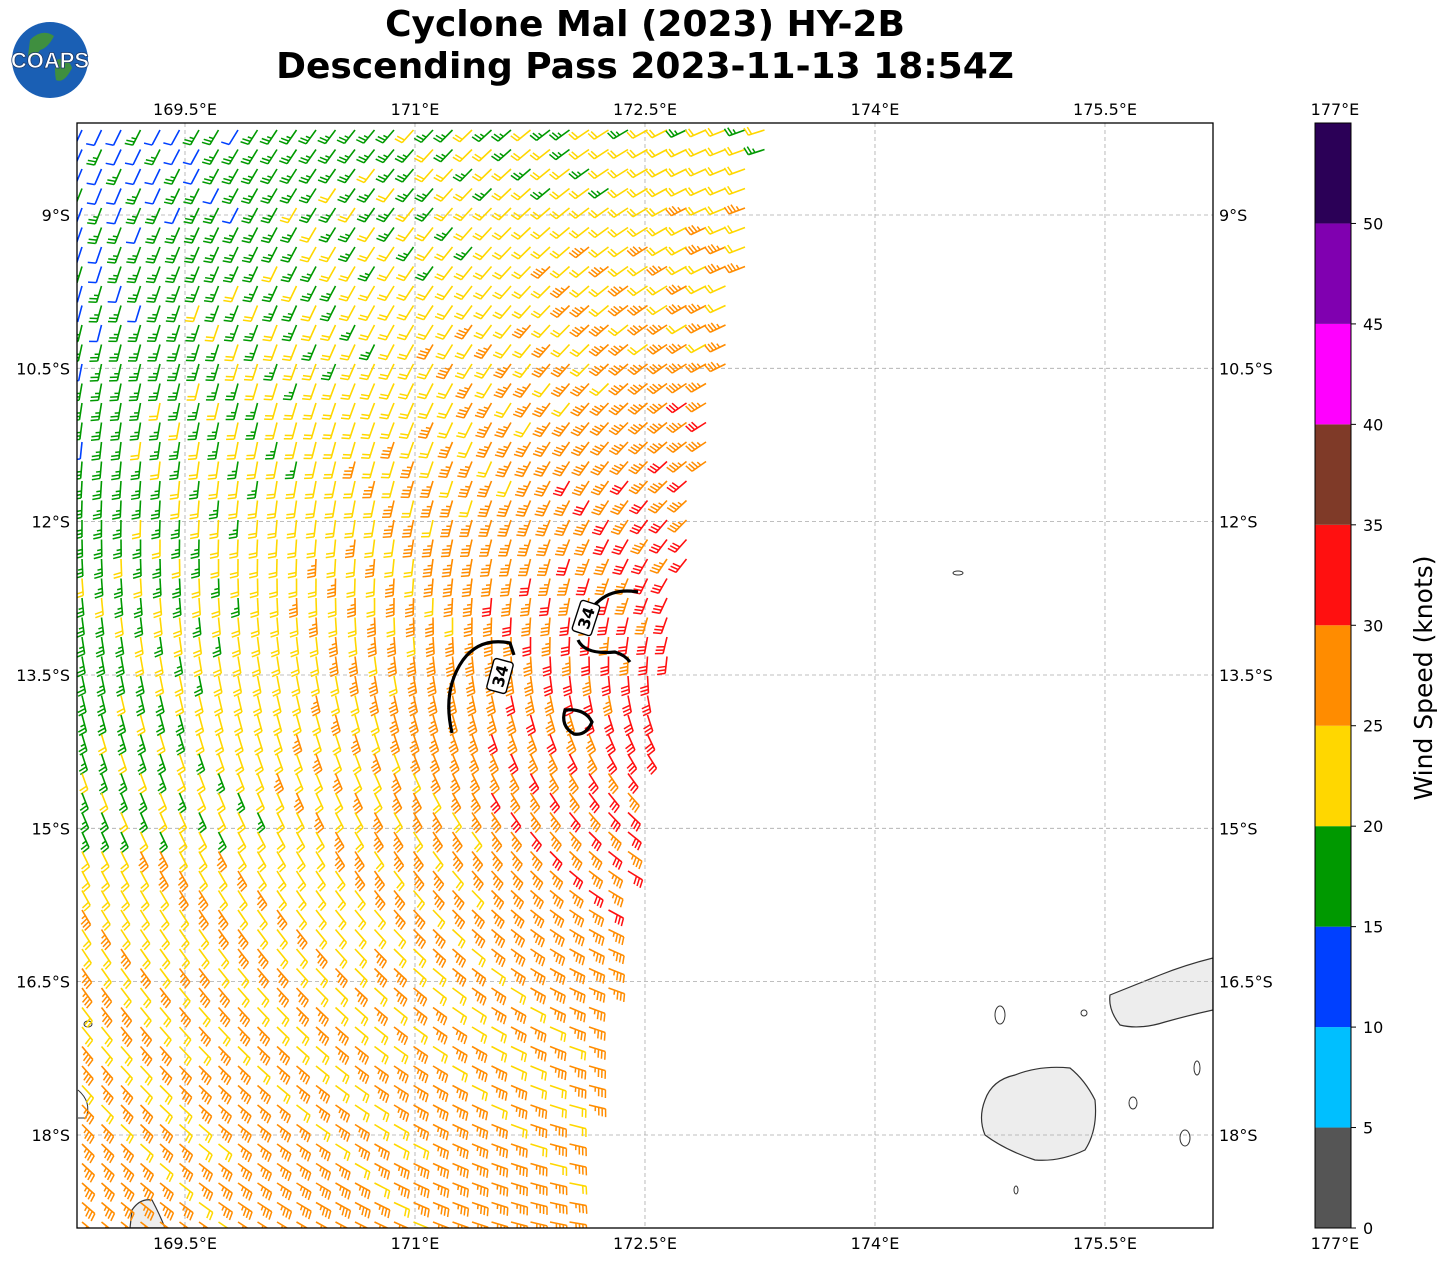 This screenshot has width=1451, height=1264. I want to click on lat-tick-label-right: 13.5°S, so click(1246, 675).